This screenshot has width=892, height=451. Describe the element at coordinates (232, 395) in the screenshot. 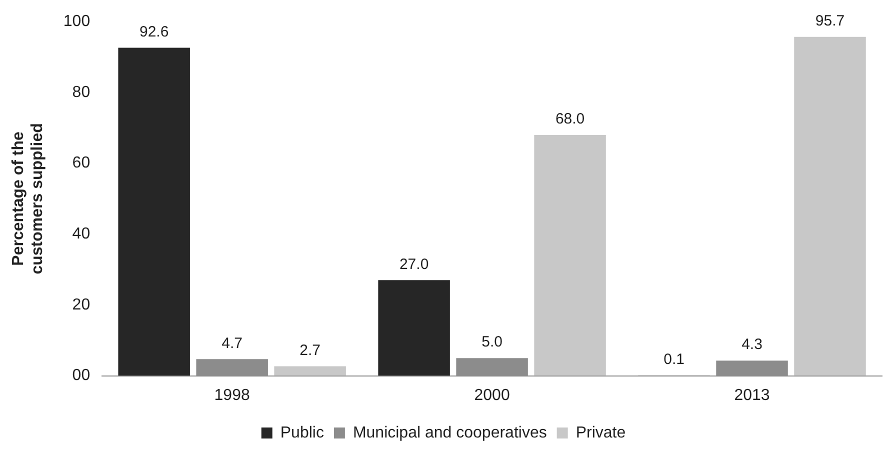

I see `x-tick-label: 1998` at that location.